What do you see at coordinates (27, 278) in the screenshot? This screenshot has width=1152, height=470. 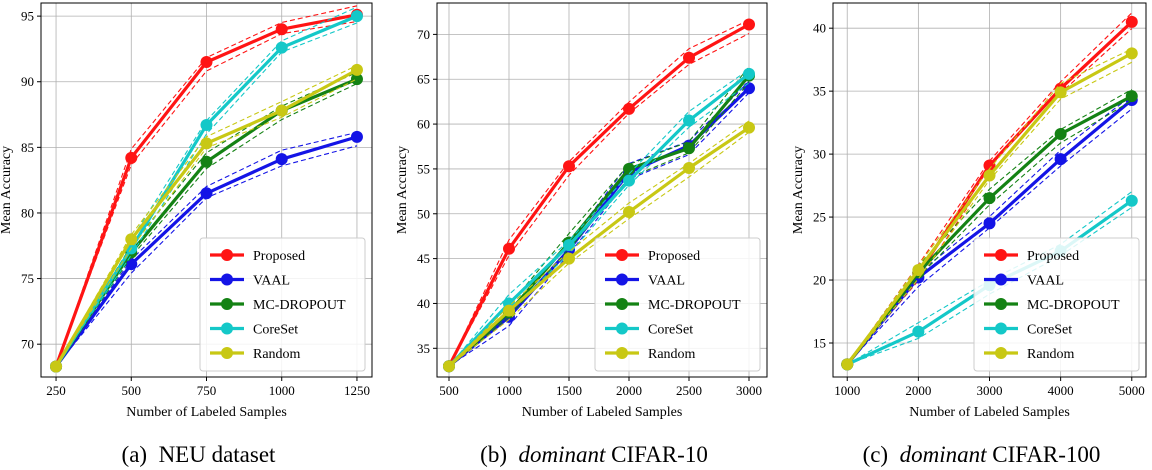 I see `y-tick-label: 75` at bounding box center [27, 278].